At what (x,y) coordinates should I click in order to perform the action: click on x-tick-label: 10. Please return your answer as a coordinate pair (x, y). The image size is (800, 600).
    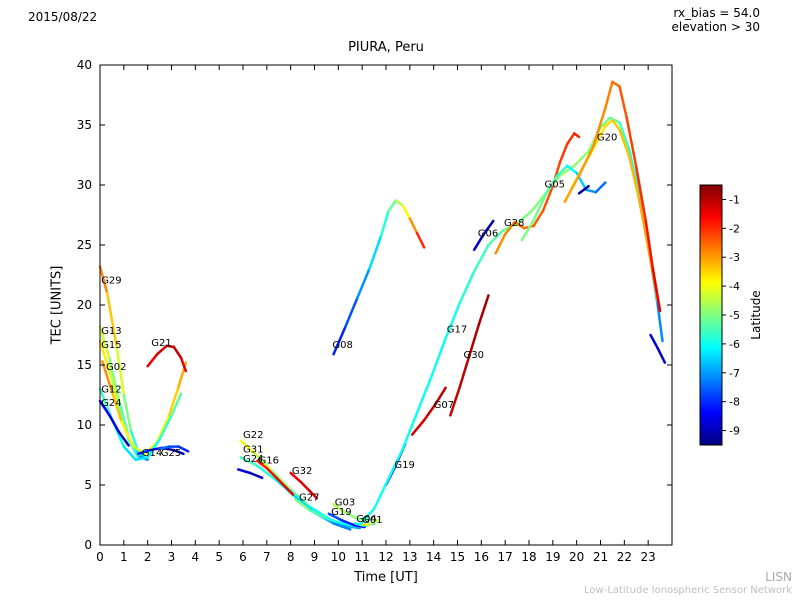
    Looking at the image, I should click on (338, 557).